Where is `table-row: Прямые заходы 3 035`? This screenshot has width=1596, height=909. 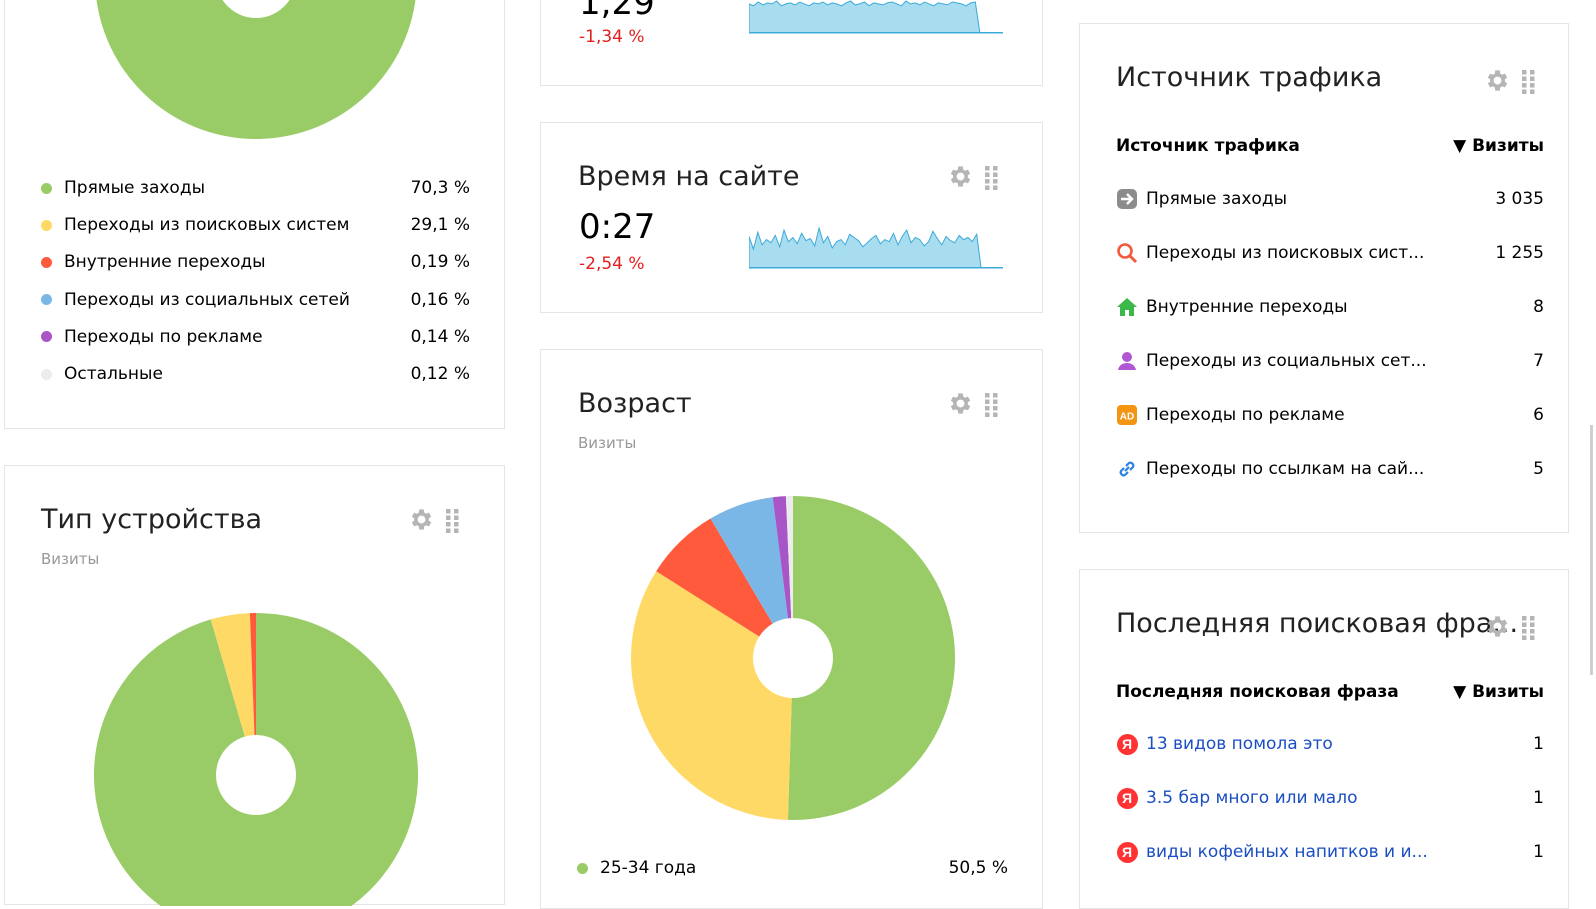 table-row: Прямые заходы 3 035 is located at coordinates (1330, 199).